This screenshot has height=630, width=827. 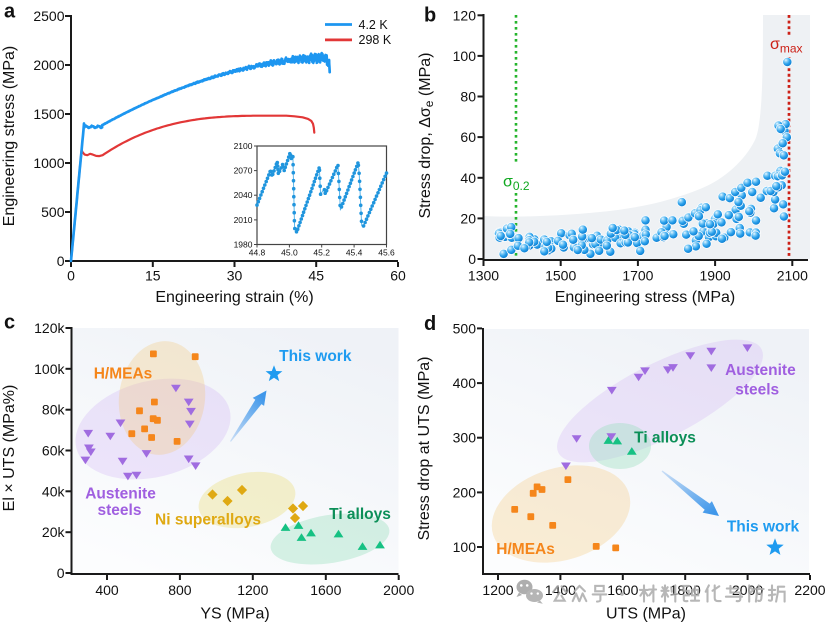 I want to click on svg-text: σmax, so click(x=786, y=46).